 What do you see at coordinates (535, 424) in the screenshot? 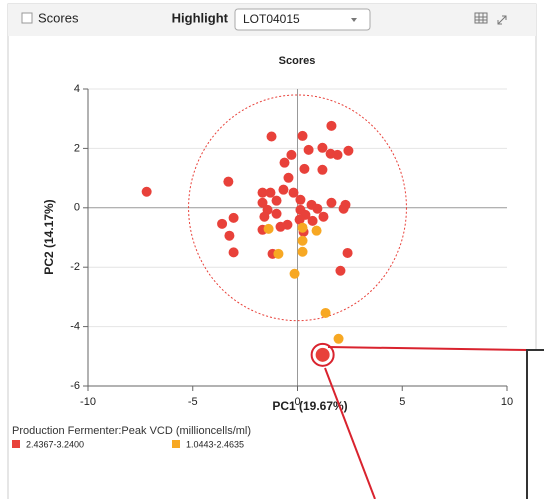
I see `detail-panel` at bounding box center [535, 424].